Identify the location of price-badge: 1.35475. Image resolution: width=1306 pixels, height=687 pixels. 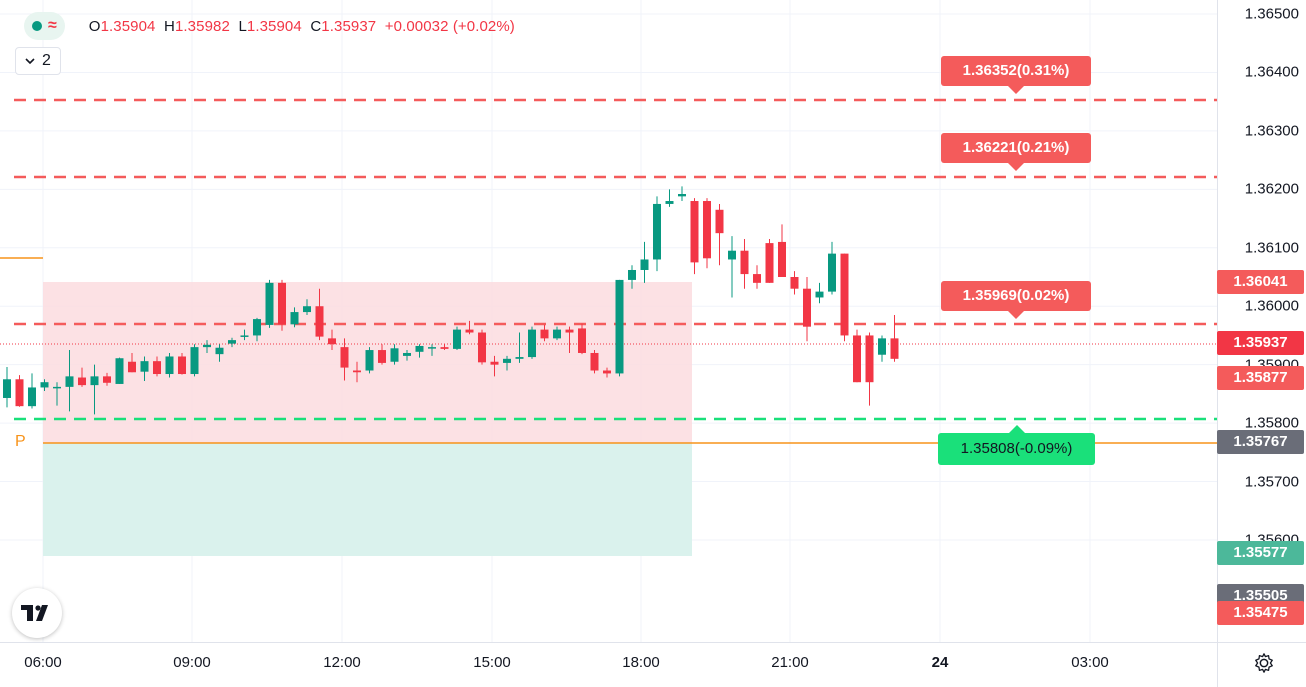
(1260, 613).